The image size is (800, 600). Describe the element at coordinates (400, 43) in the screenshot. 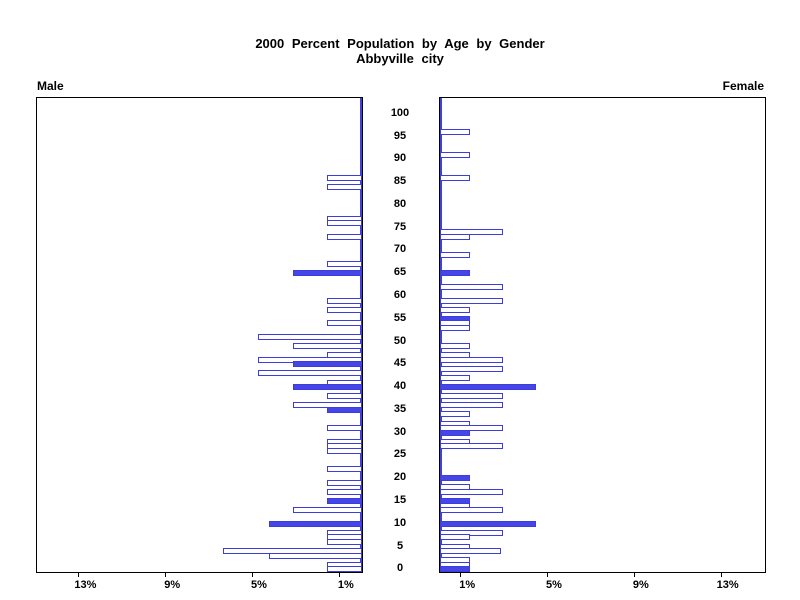

I see `chart-title-line1: 2000 Percent Population by Age by Gender` at that location.